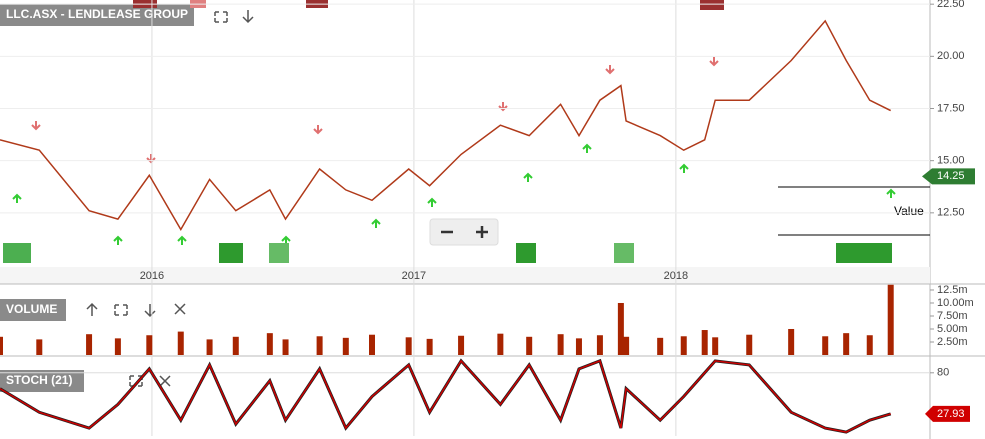 The width and height of the screenshot is (985, 439). Describe the element at coordinates (952, 316) in the screenshot. I see `y-tick-label: 7.50m` at that location.